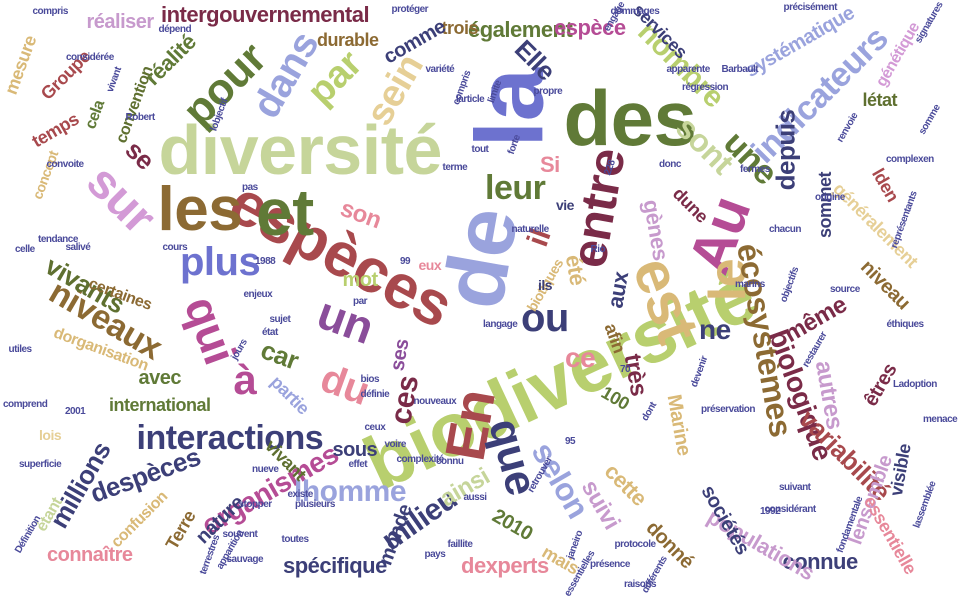  Describe the element at coordinates (140, 117) in the screenshot. I see `word-157: Robert` at that location.